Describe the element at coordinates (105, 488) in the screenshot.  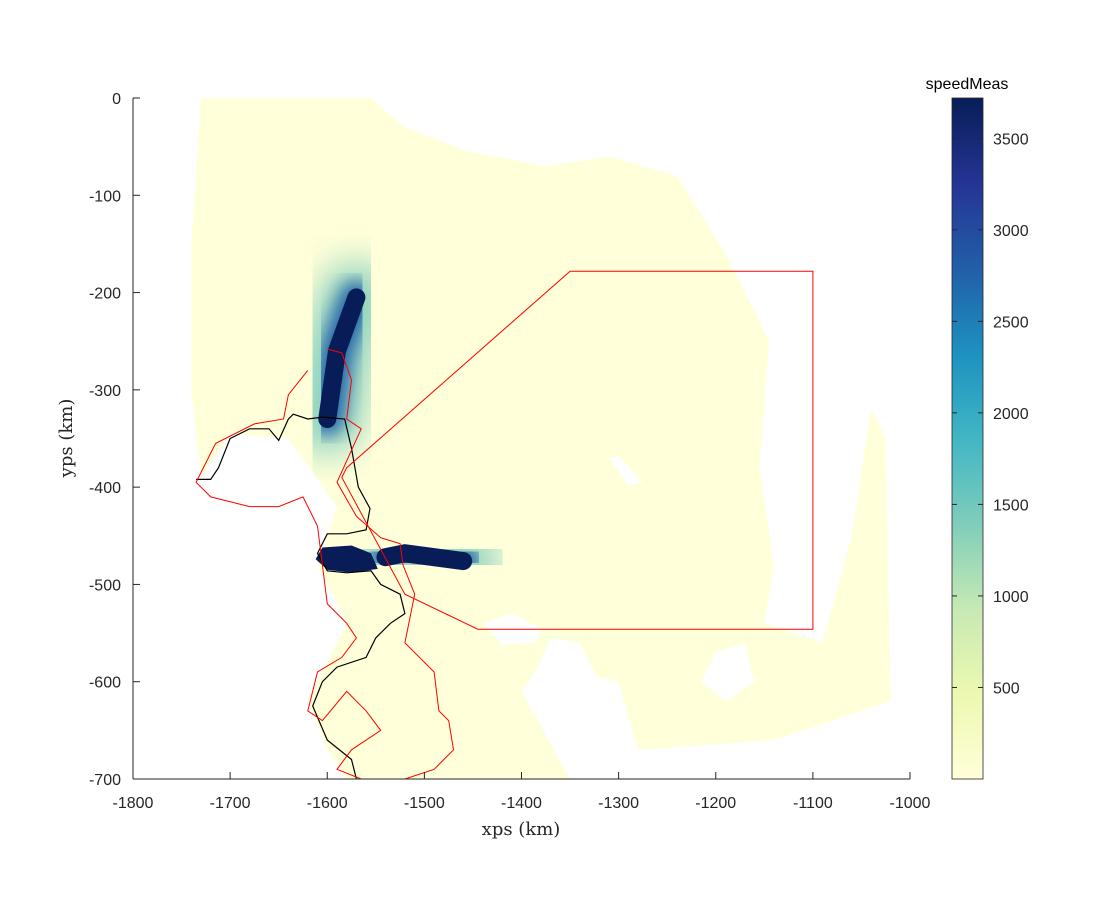
I see `y-tick-label: -400` at that location.